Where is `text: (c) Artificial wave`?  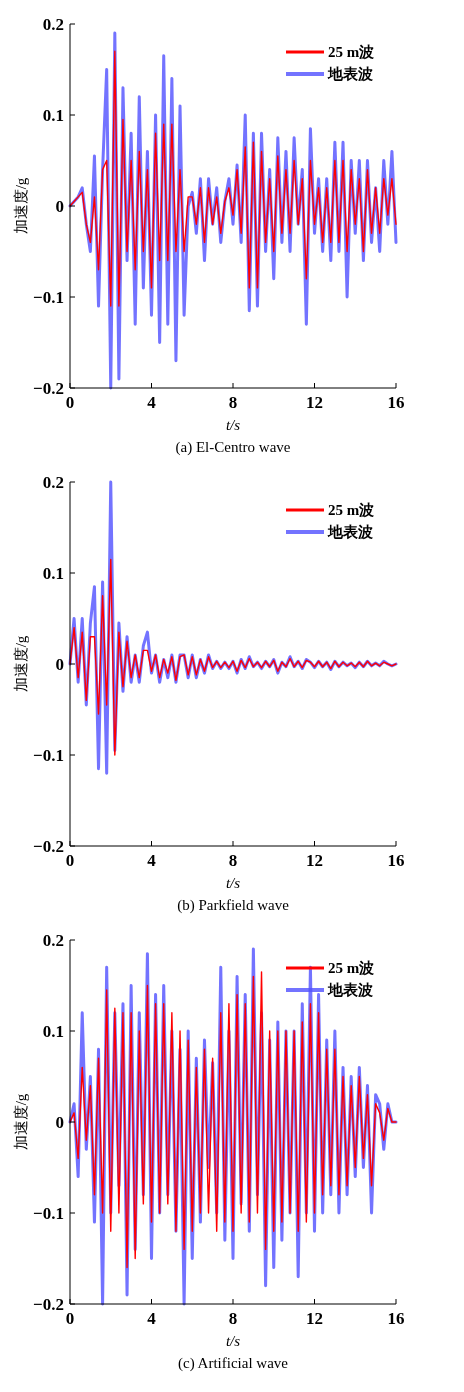
text: (c) Artificial wave is located at coordinates (233, 1363).